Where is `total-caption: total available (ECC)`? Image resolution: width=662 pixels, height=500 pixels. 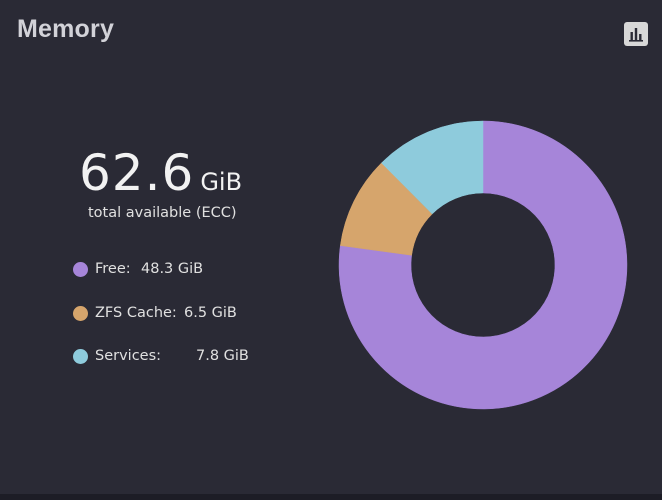 total-caption: total available (ECC) is located at coordinates (162, 213).